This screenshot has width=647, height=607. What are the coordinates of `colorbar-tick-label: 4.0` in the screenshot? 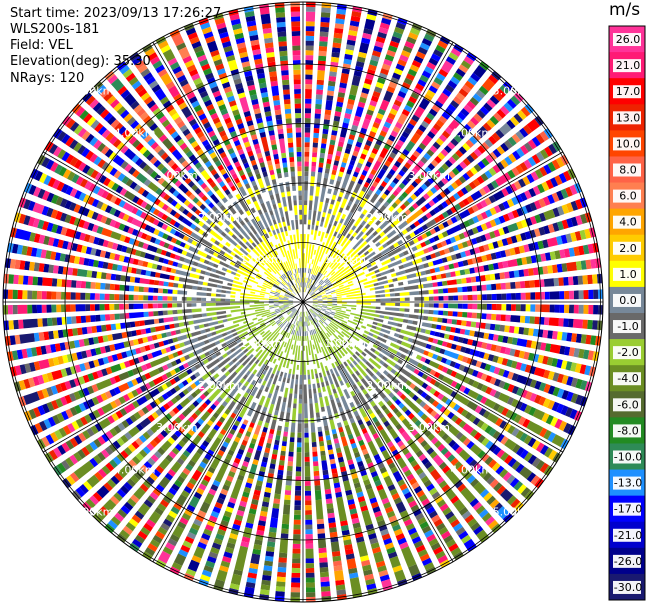 It's located at (628, 222).